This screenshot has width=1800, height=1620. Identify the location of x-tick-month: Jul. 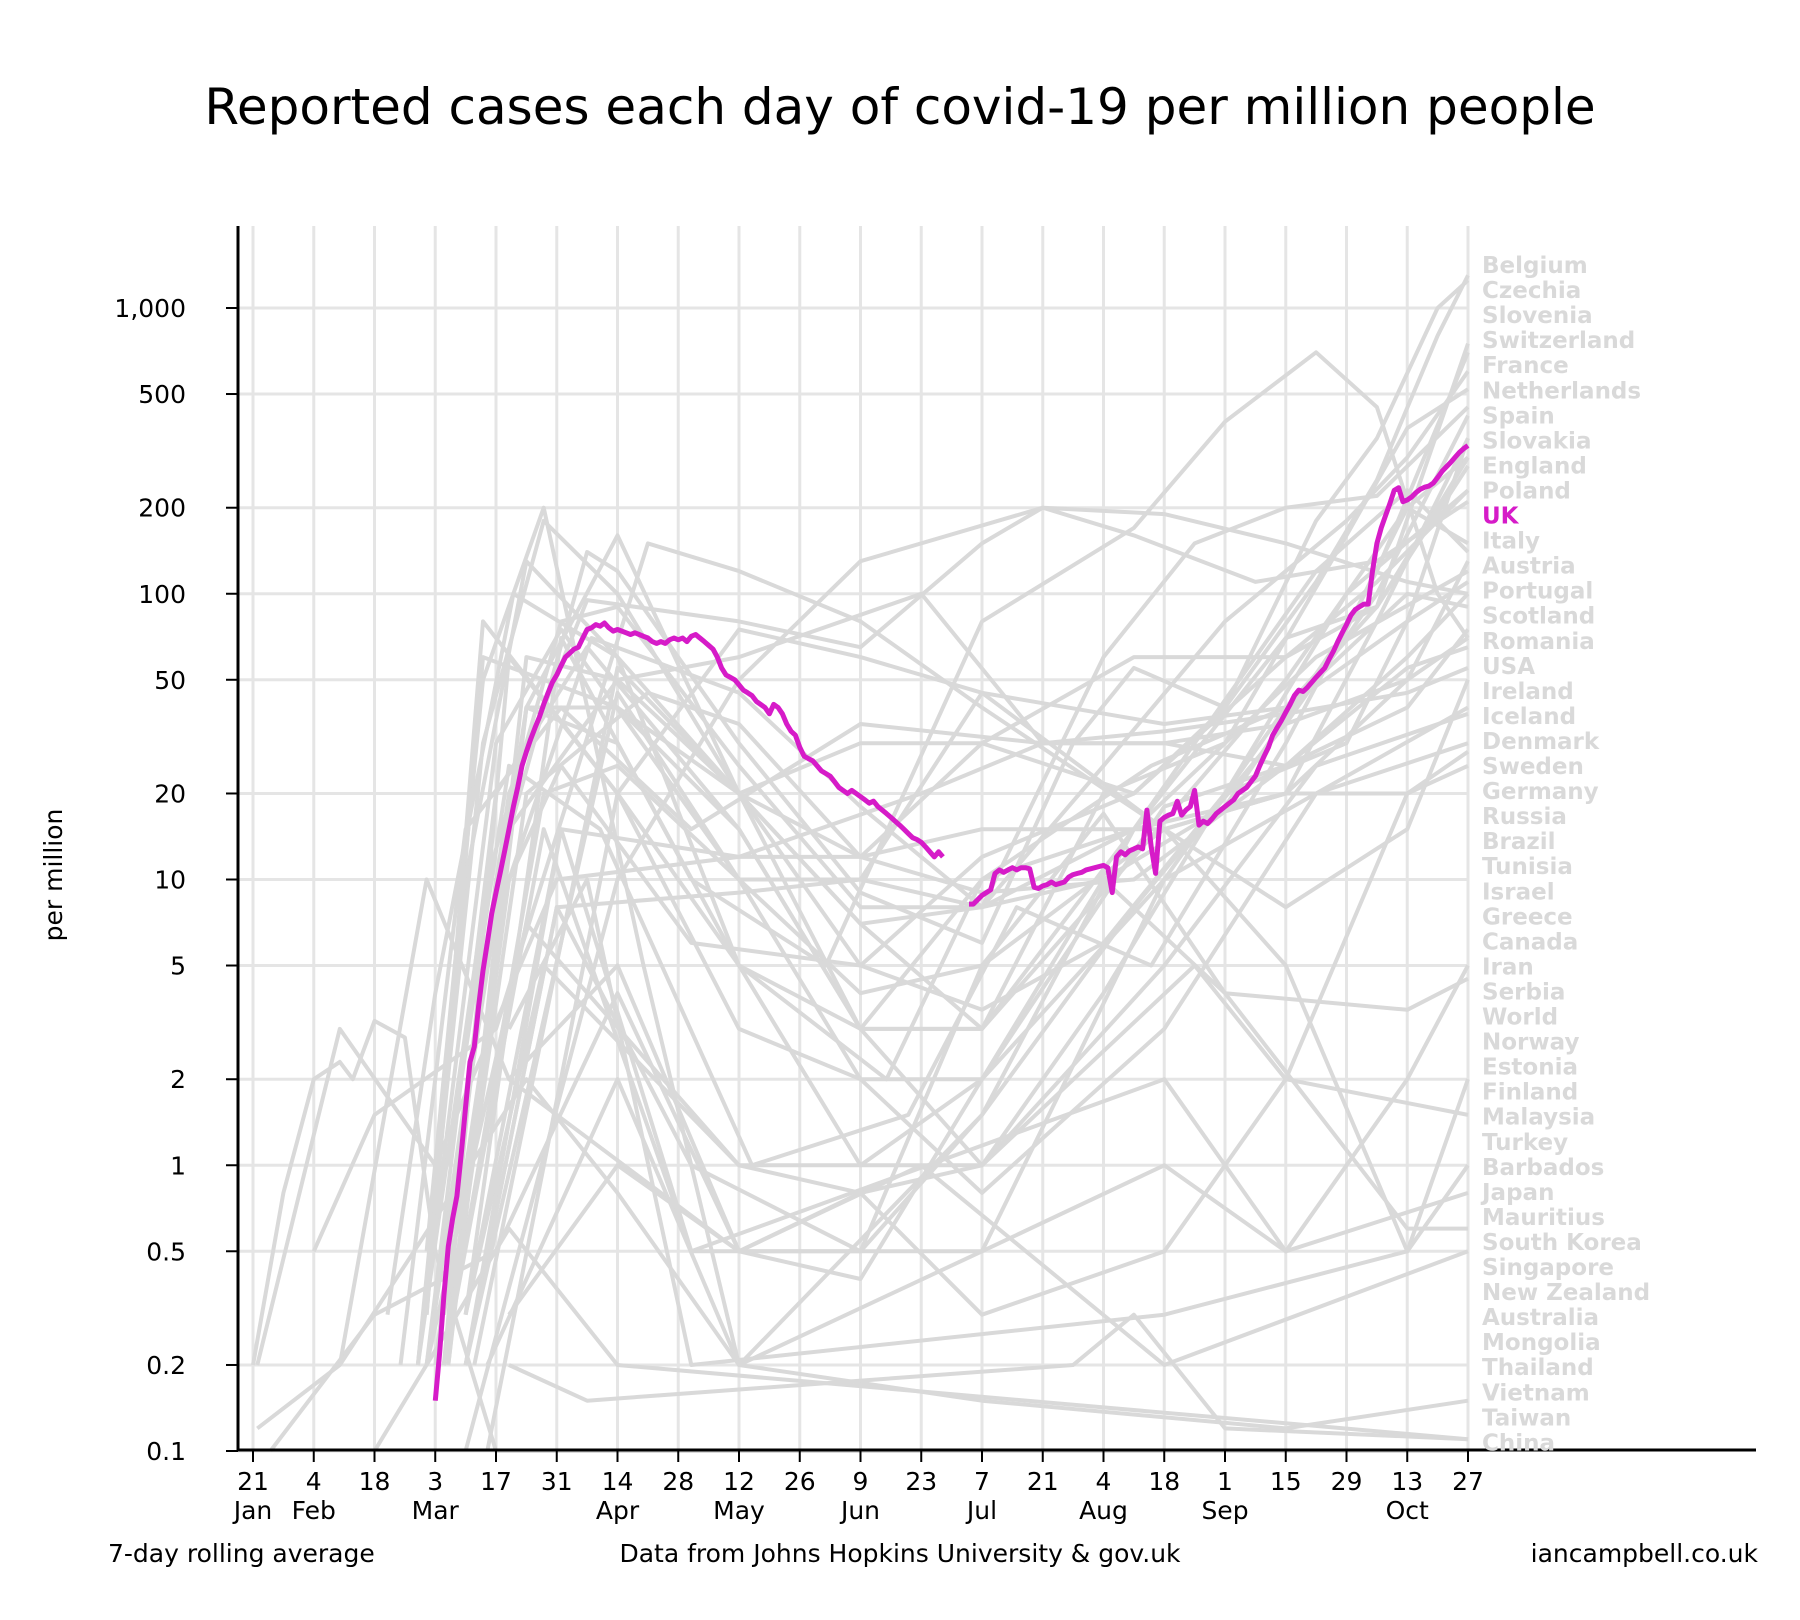
(981, 1510).